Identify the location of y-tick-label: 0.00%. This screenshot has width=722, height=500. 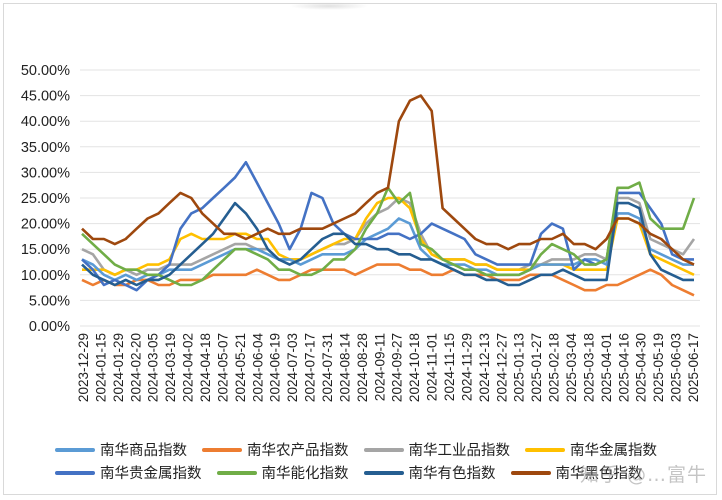
(49, 327).